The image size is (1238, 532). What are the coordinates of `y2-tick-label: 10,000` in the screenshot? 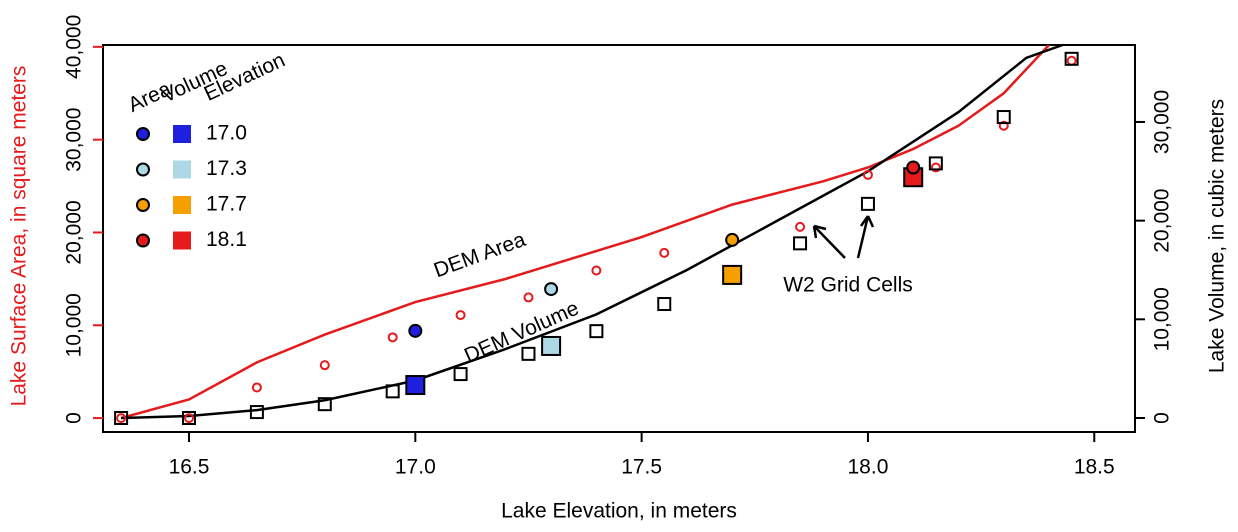 It's located at (1162, 319).